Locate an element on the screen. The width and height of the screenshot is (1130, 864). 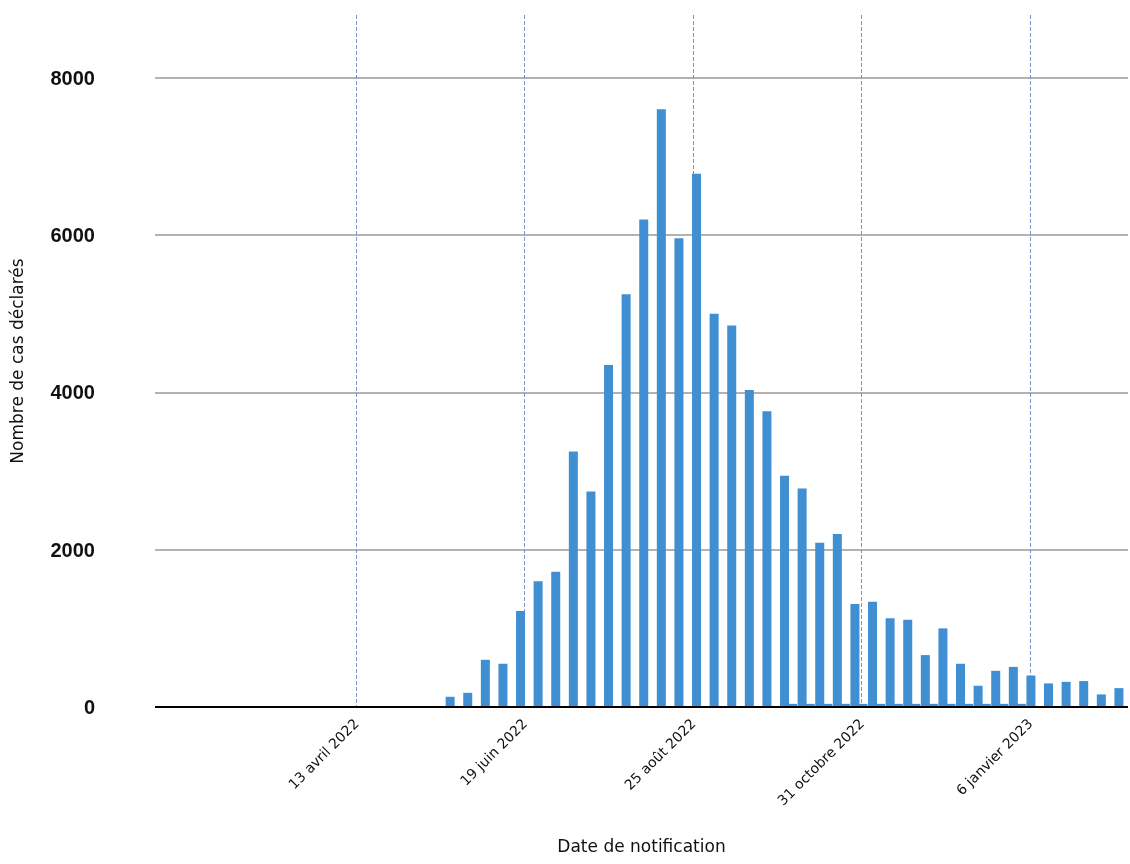
y-tick-label: 2000 is located at coordinates (72, 549).